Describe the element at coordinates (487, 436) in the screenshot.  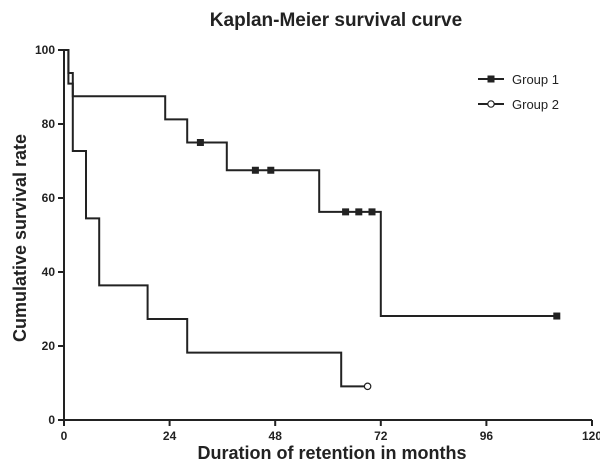
I see `x-tick-label: 96` at that location.